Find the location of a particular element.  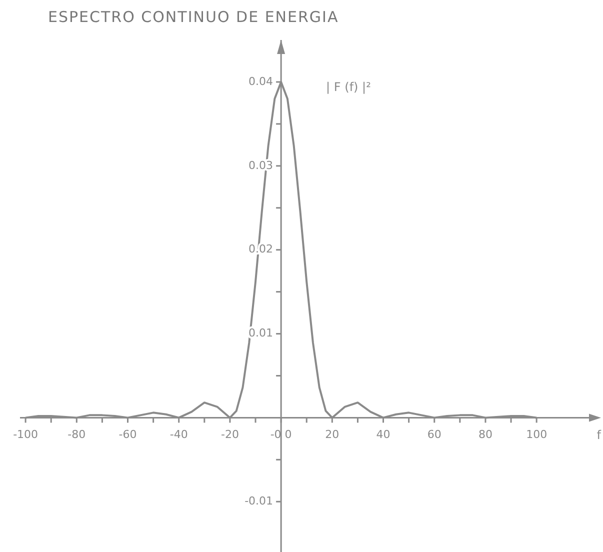

x-tick-label: -60 is located at coordinates (127, 435).